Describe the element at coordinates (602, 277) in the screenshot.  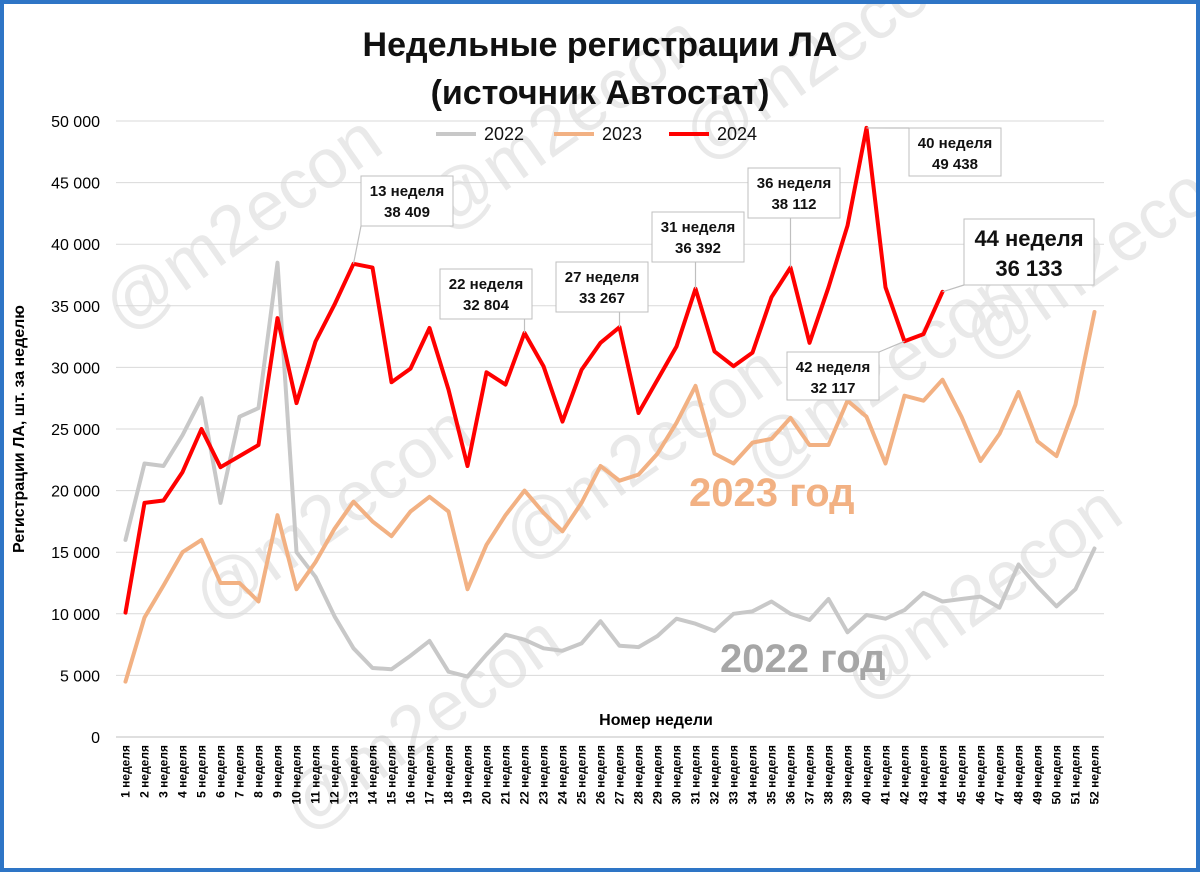
I see `callout-week-label: 27 неделя` at that location.